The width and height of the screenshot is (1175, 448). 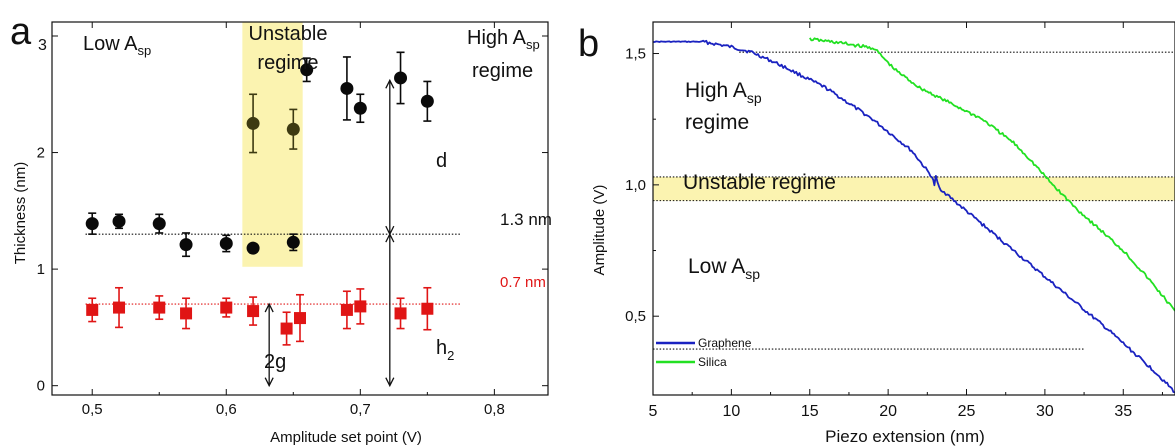 I want to click on panel-a-unstable-label-line1: Unstable, so click(x=288, y=34).